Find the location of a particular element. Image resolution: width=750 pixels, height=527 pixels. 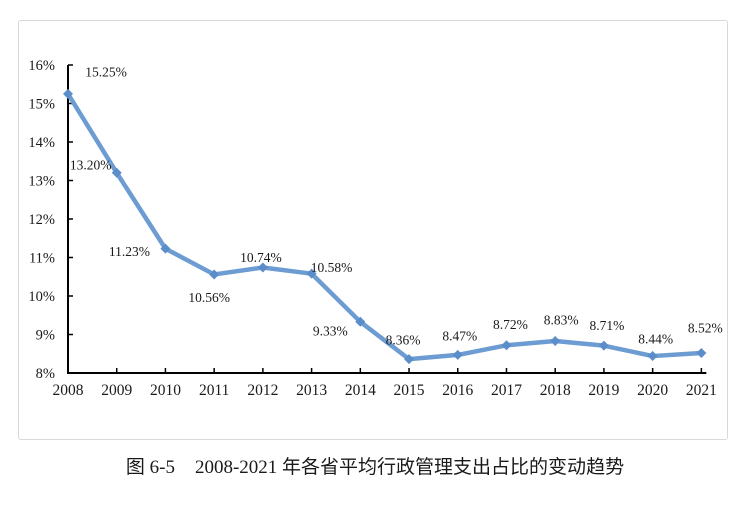

data-point-label: 8.47% is located at coordinates (459, 335).